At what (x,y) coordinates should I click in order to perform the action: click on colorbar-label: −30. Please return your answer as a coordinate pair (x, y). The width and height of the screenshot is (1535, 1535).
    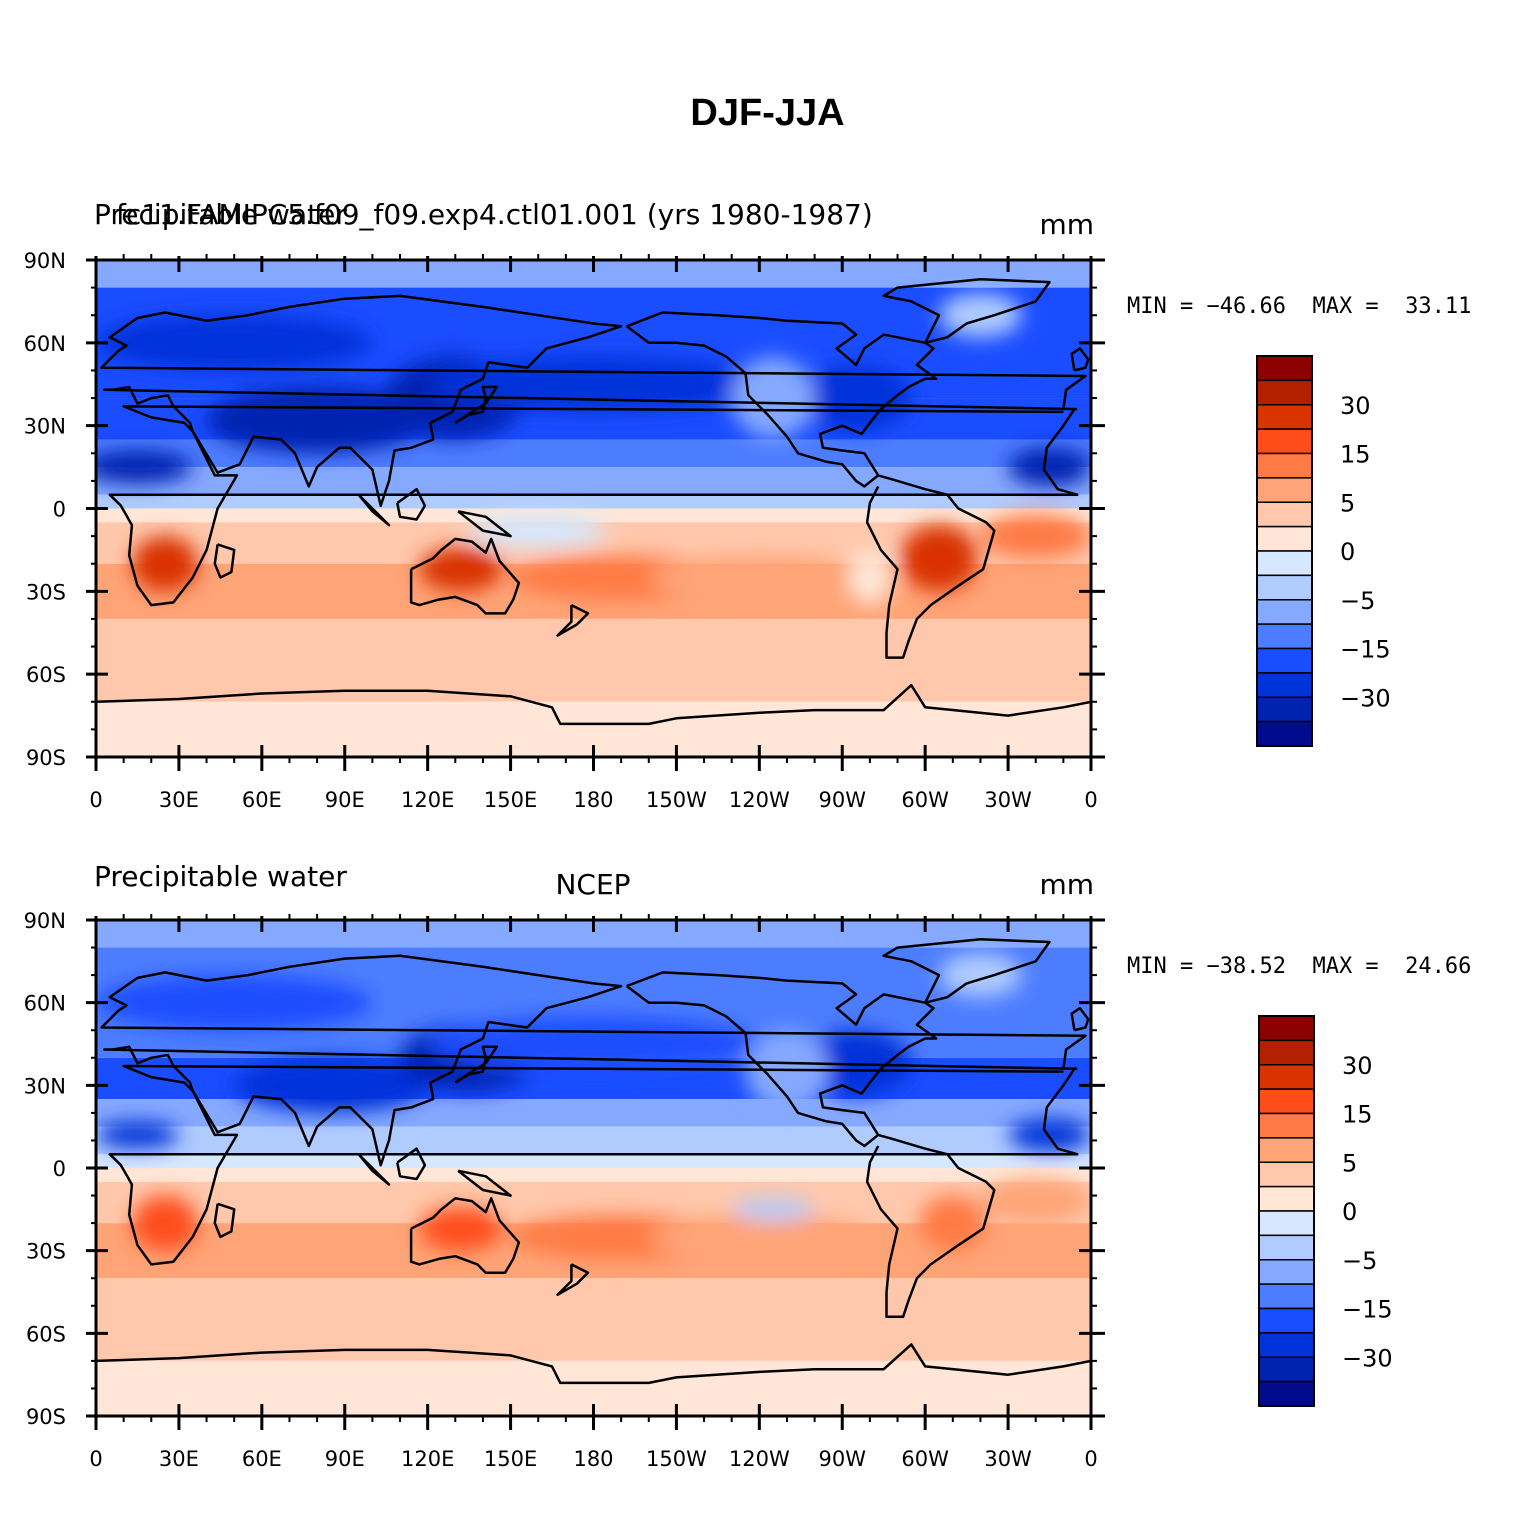
    Looking at the image, I should click on (1365, 698).